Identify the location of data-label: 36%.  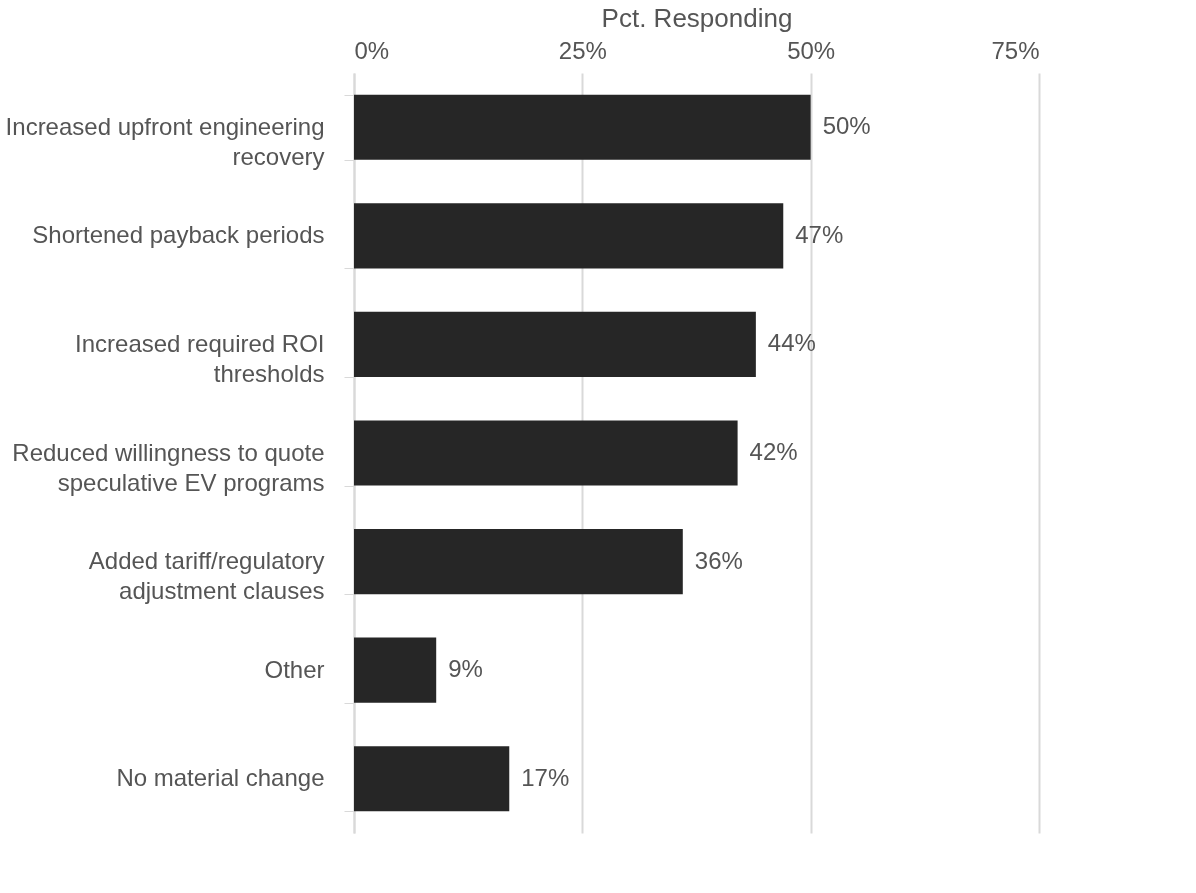
(718, 560).